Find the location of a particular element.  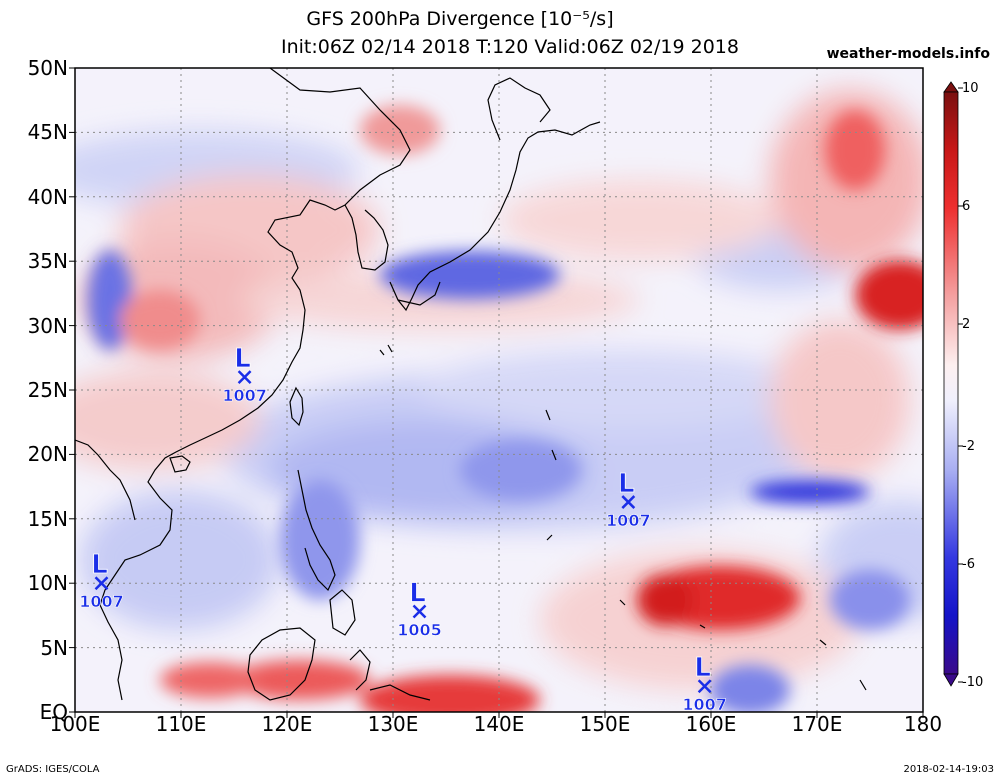

brand-label: weather-models.info is located at coordinates (908, 54).